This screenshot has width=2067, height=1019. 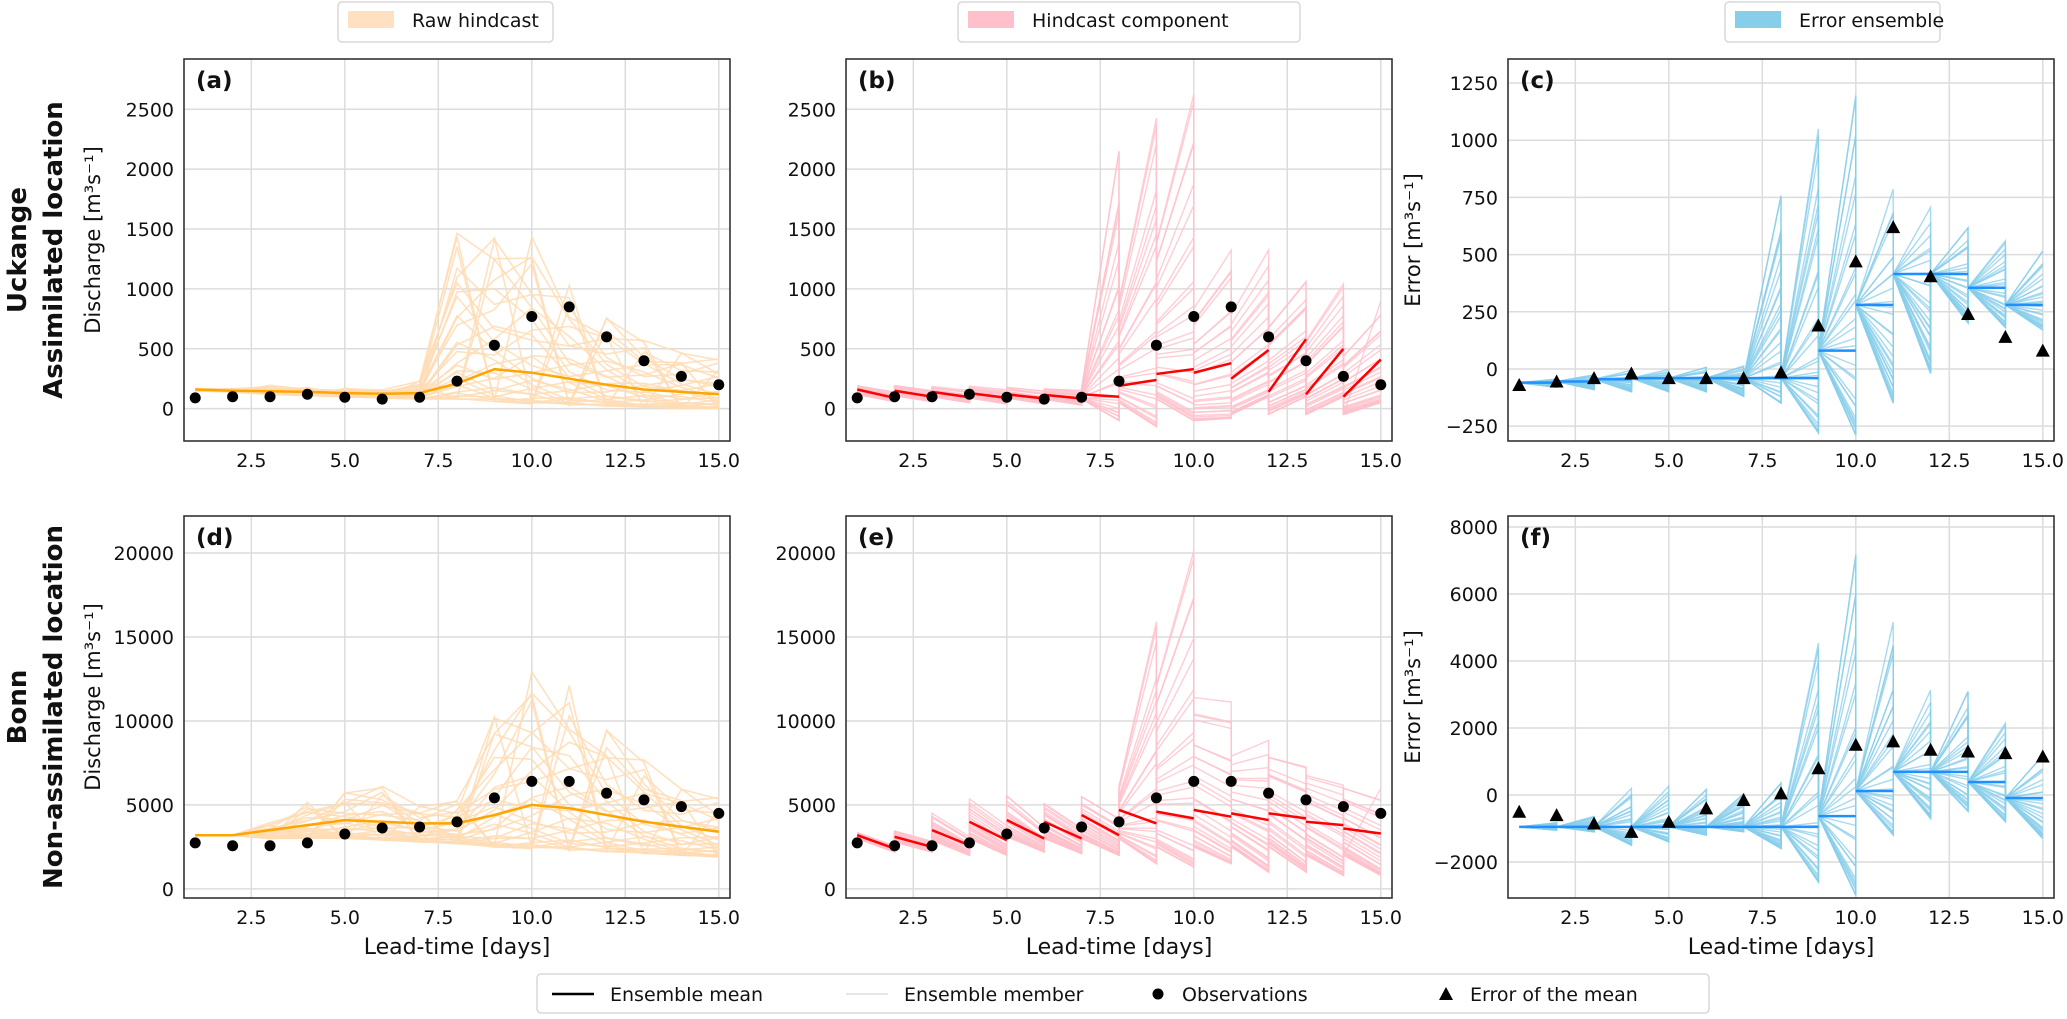 What do you see at coordinates (1474, 141) in the screenshot?
I see `y-tick-label: 1000` at bounding box center [1474, 141].